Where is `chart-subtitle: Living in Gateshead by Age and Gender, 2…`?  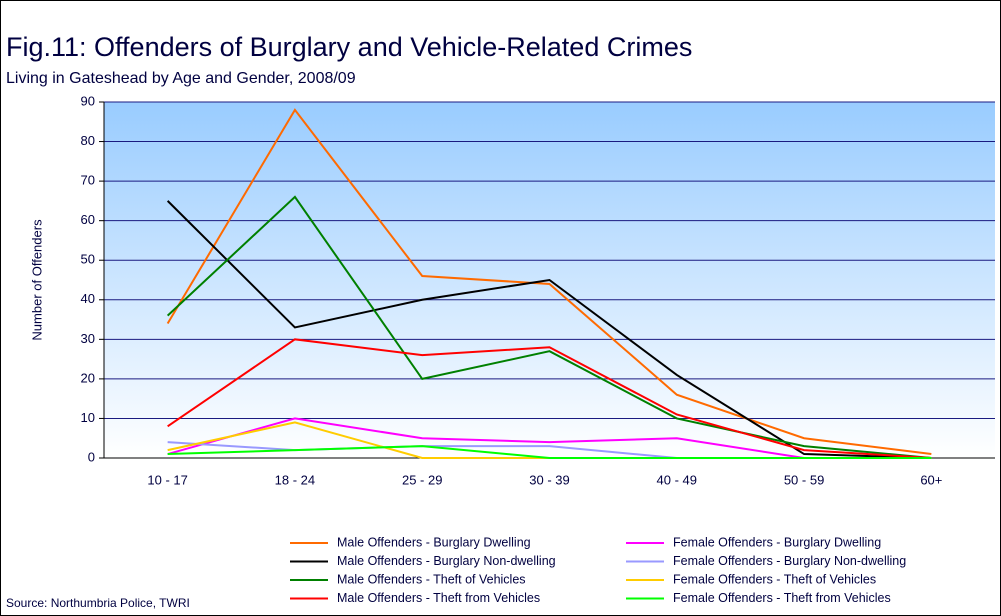 chart-subtitle: Living in Gateshead by Age and Gender, 2… is located at coordinates (181, 78).